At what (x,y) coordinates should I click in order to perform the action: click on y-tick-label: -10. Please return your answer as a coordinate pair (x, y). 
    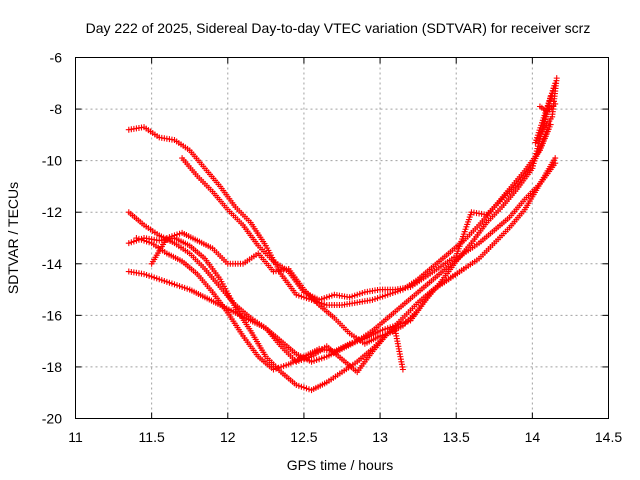
    Looking at the image, I should click on (52, 161).